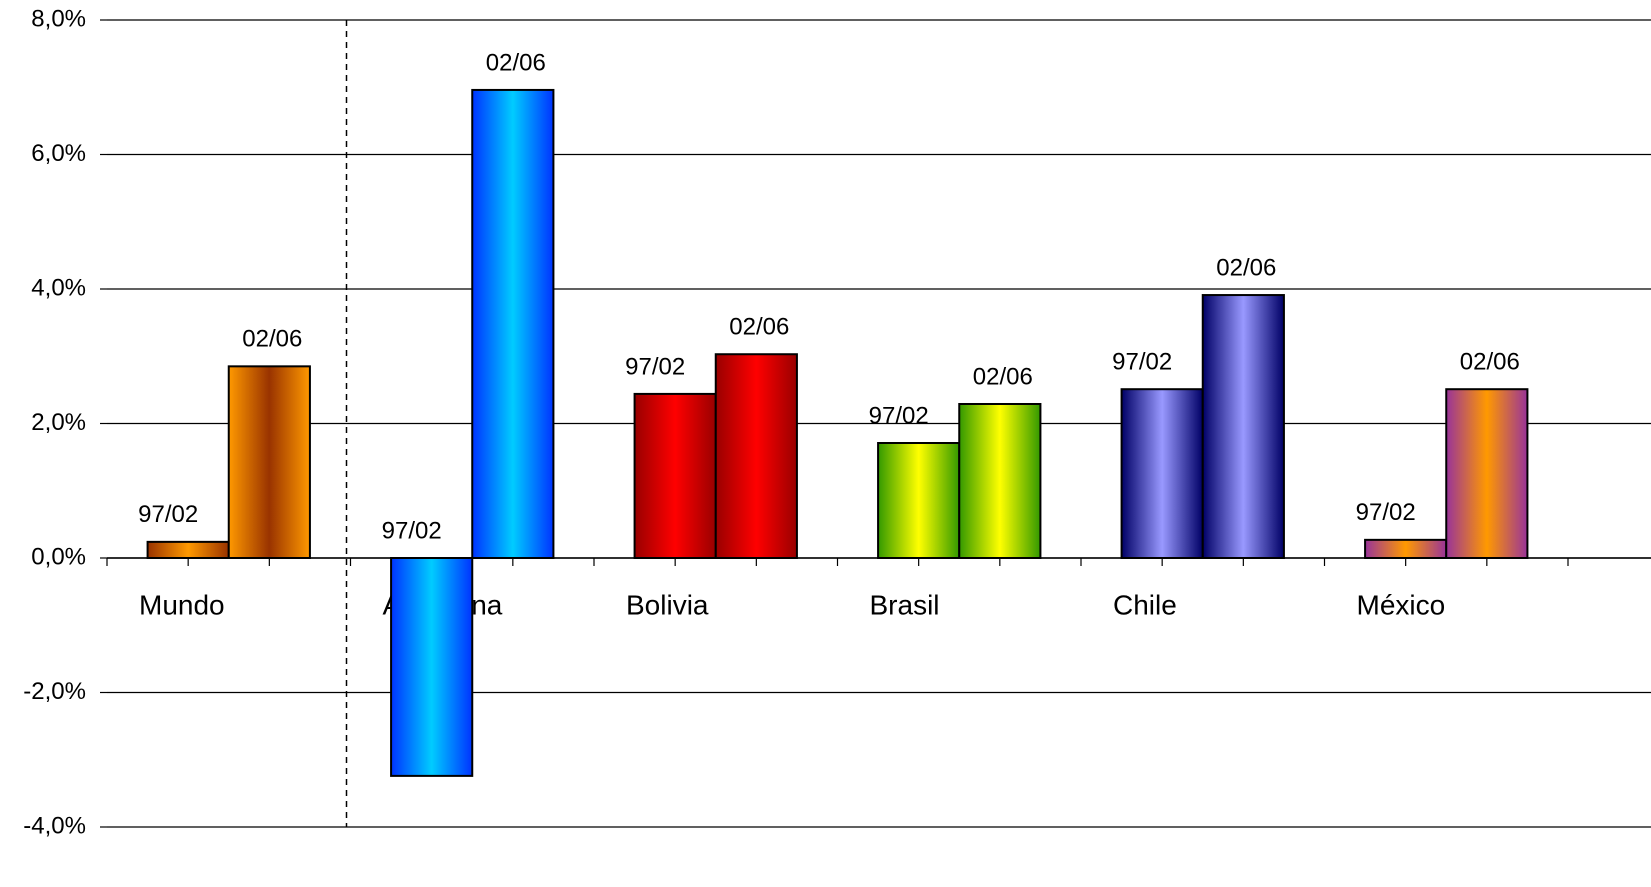  What do you see at coordinates (667, 604) in the screenshot?
I see `x-tick-label: Bolivia` at bounding box center [667, 604].